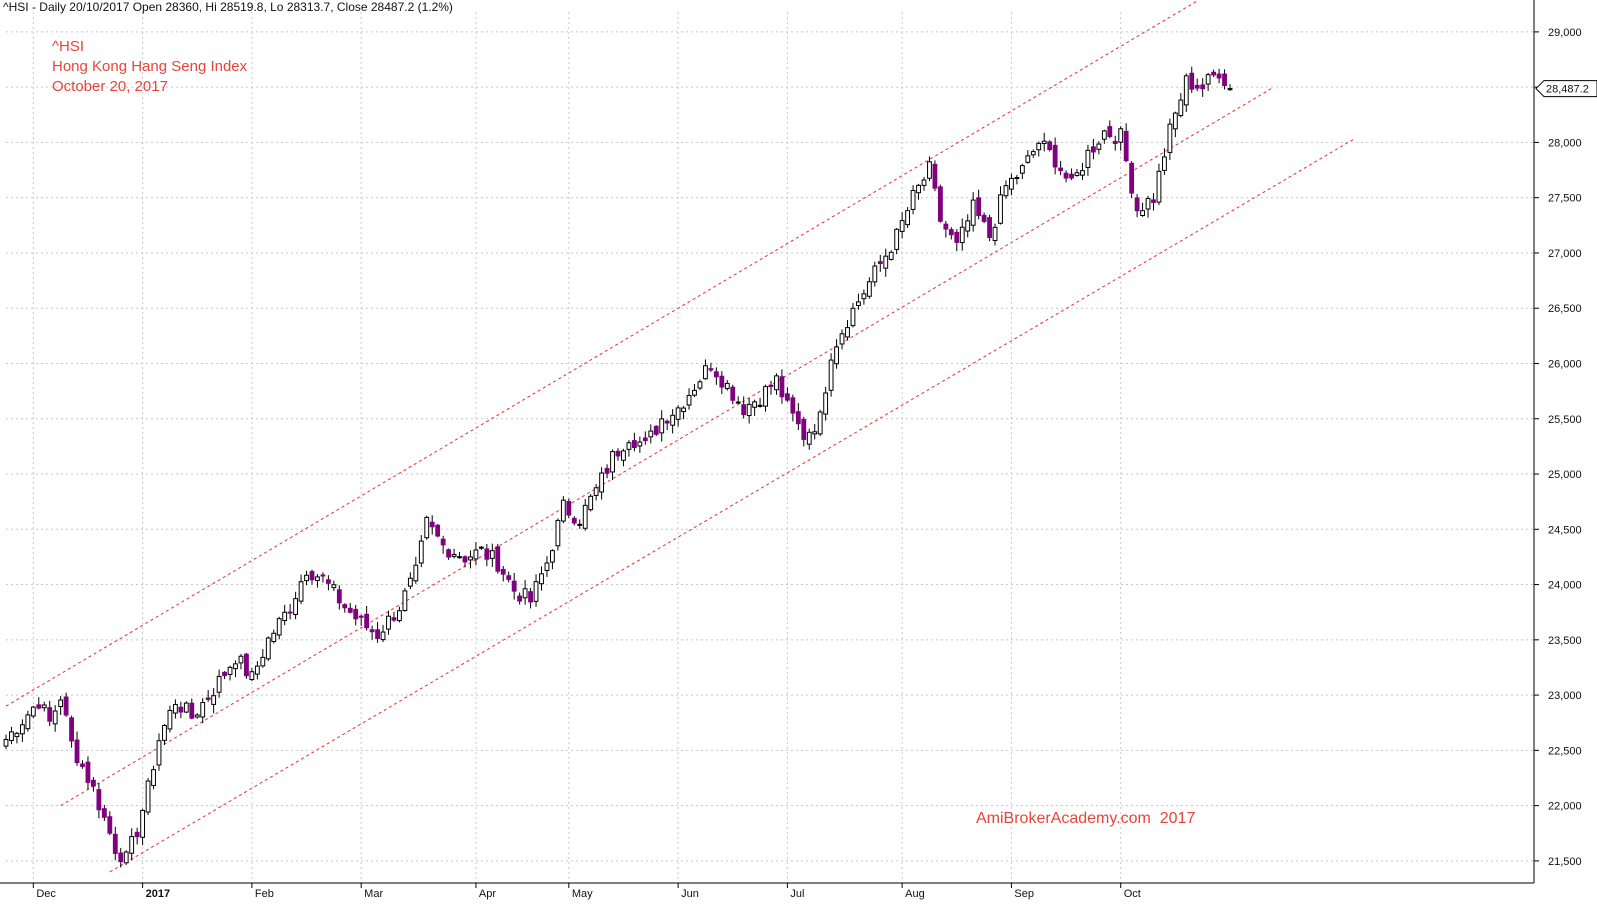 The height and width of the screenshot is (910, 1597). Describe the element at coordinates (1565, 364) in the screenshot. I see `y-tick-label: 26,000` at that location.